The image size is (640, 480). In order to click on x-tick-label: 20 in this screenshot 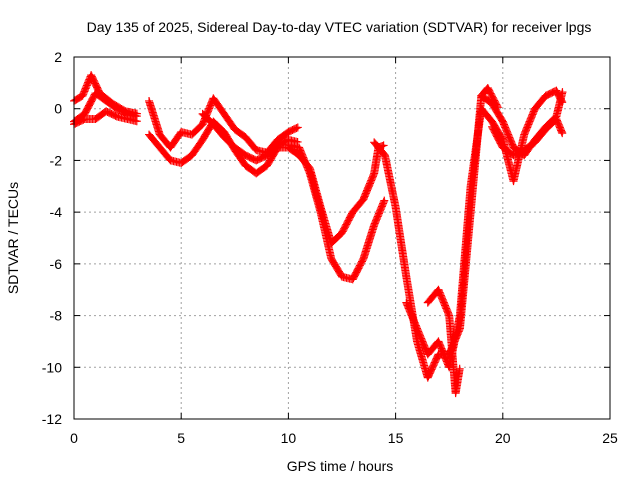, I will do `click(503, 438)`.